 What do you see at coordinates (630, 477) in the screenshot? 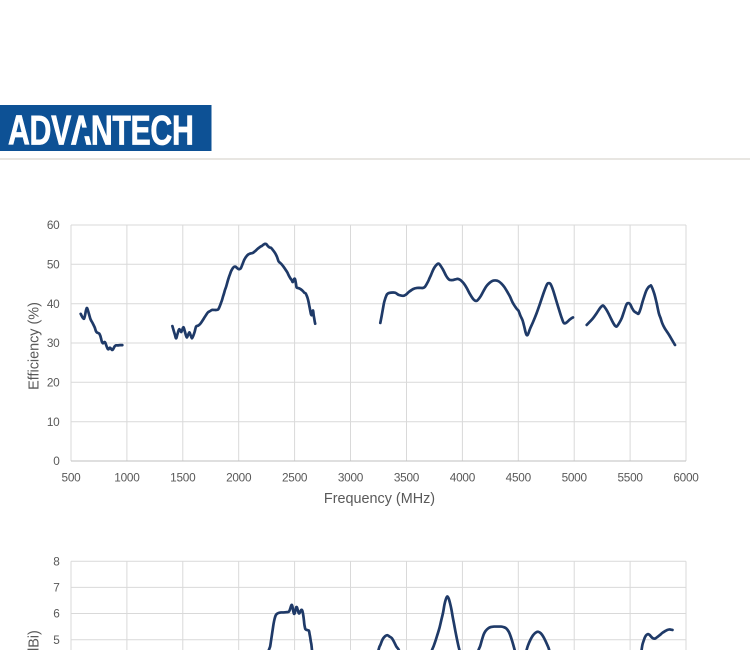
I see `svg-text: 5500` at bounding box center [630, 477].